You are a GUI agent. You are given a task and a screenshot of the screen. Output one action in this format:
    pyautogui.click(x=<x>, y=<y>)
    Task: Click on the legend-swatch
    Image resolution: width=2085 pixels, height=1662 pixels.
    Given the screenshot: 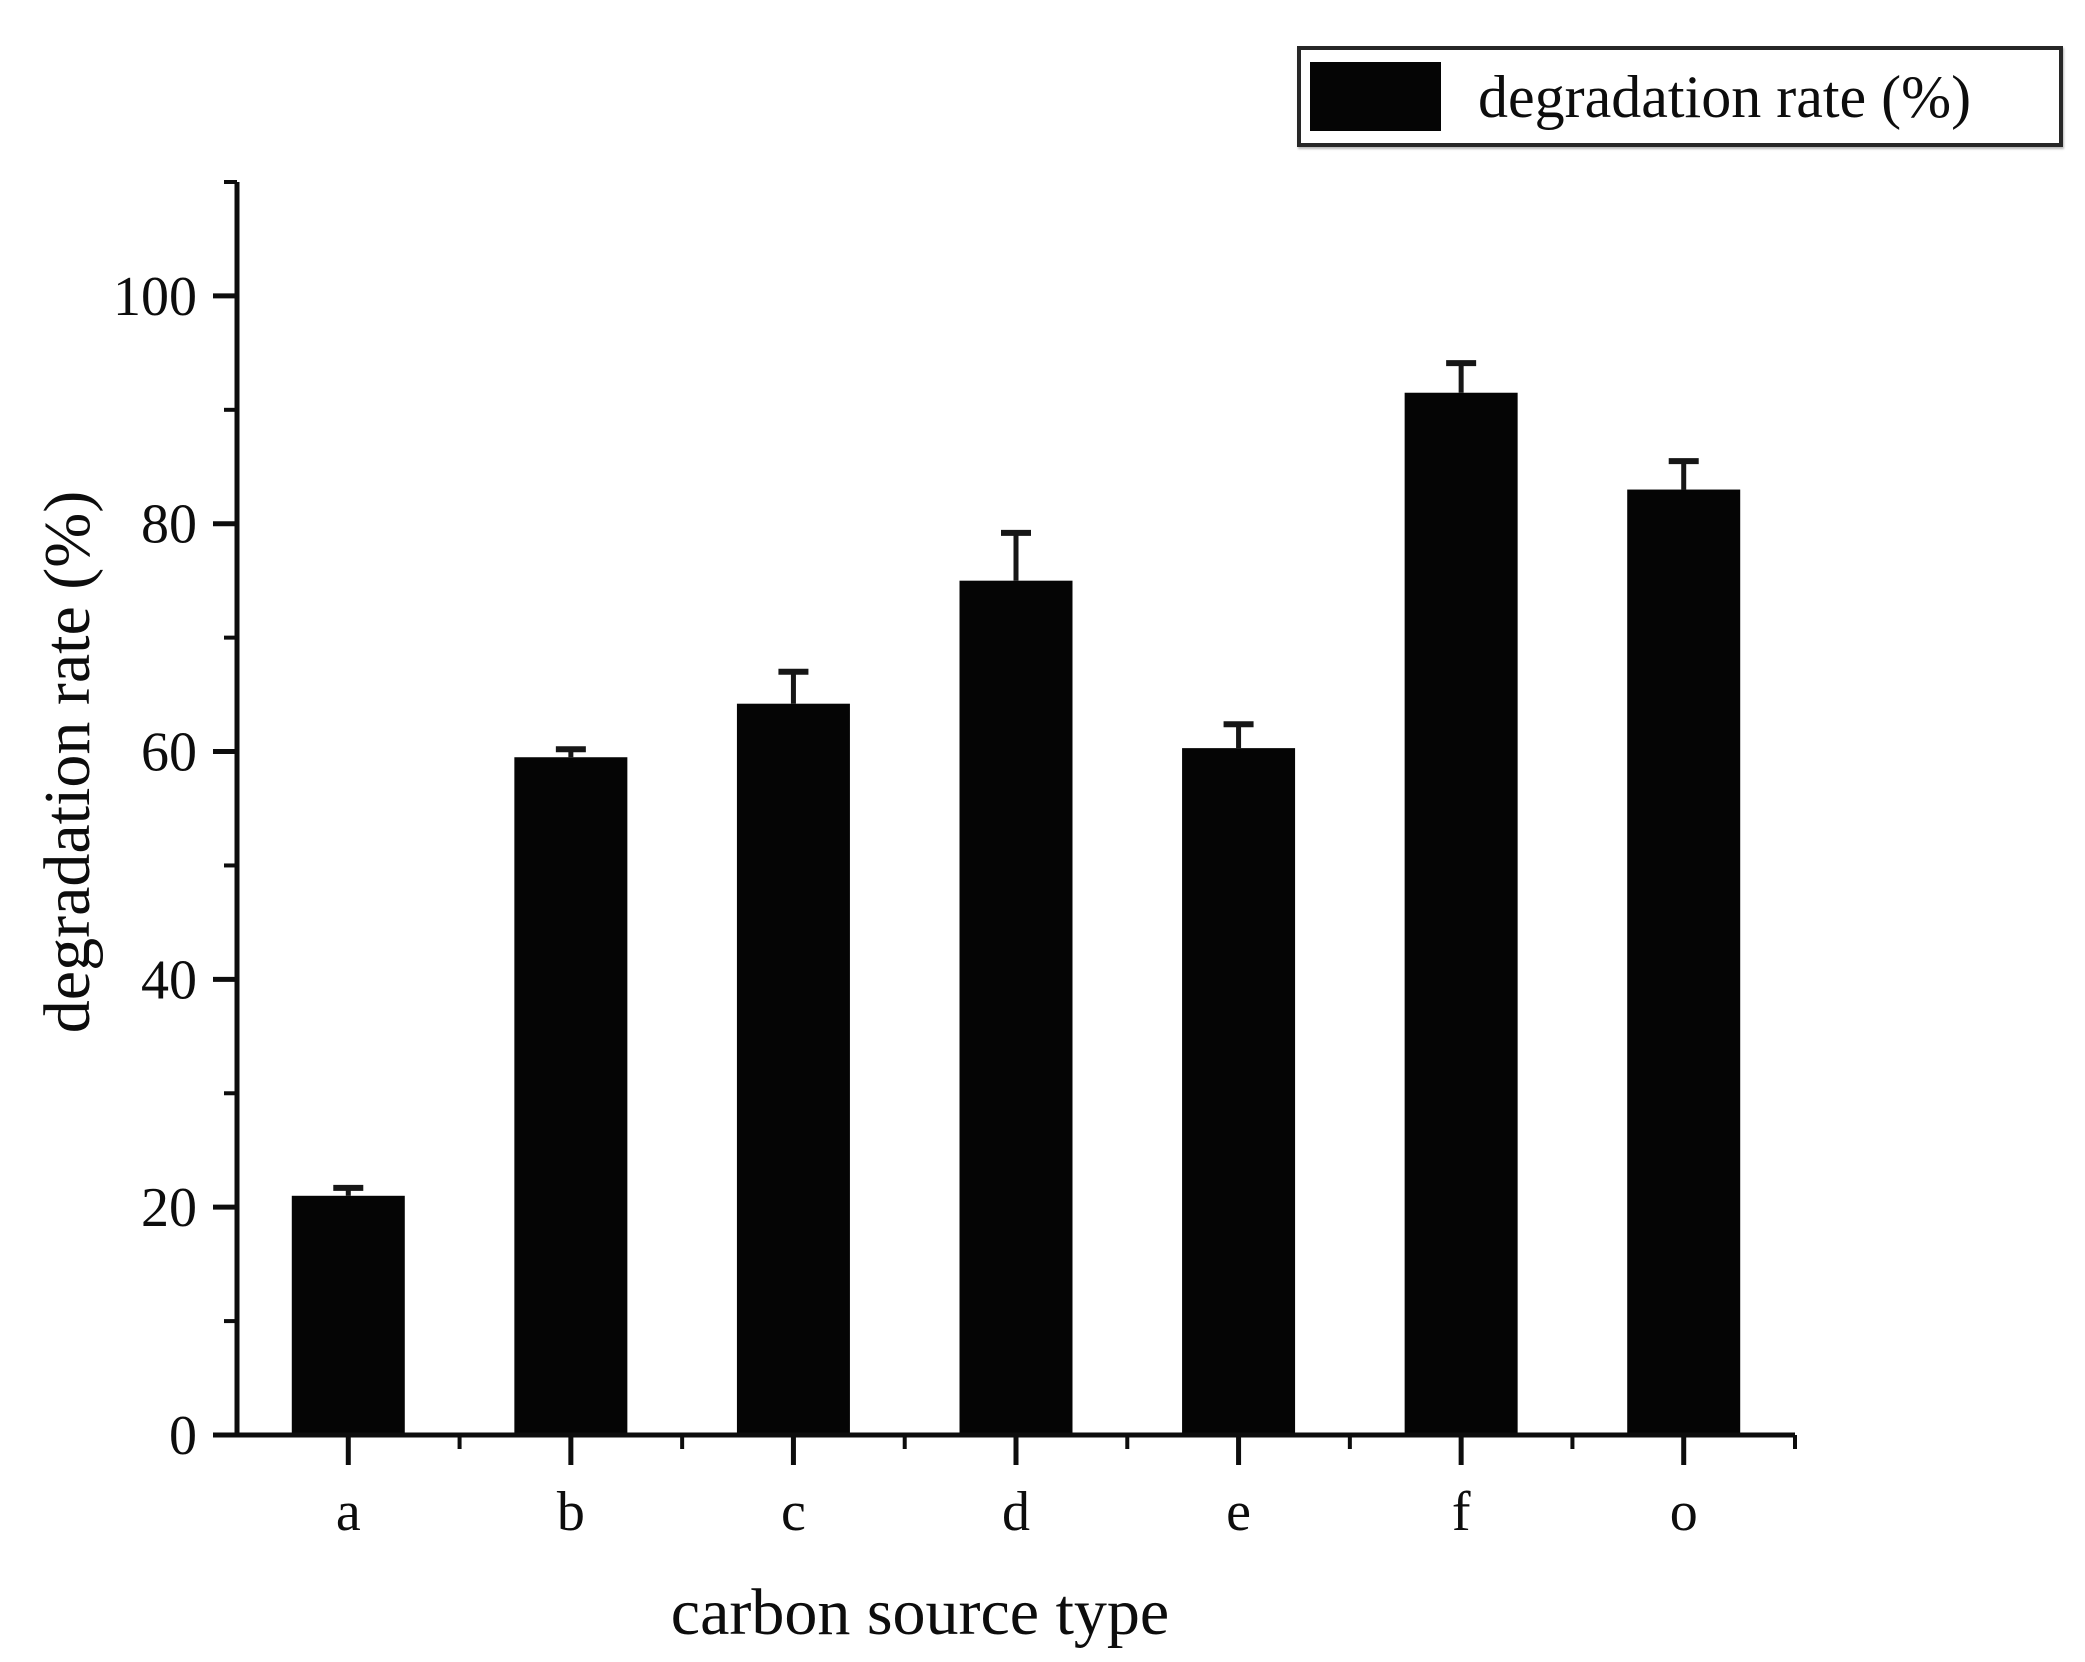 What is the action you would take?
    pyautogui.click(x=1375, y=96)
    